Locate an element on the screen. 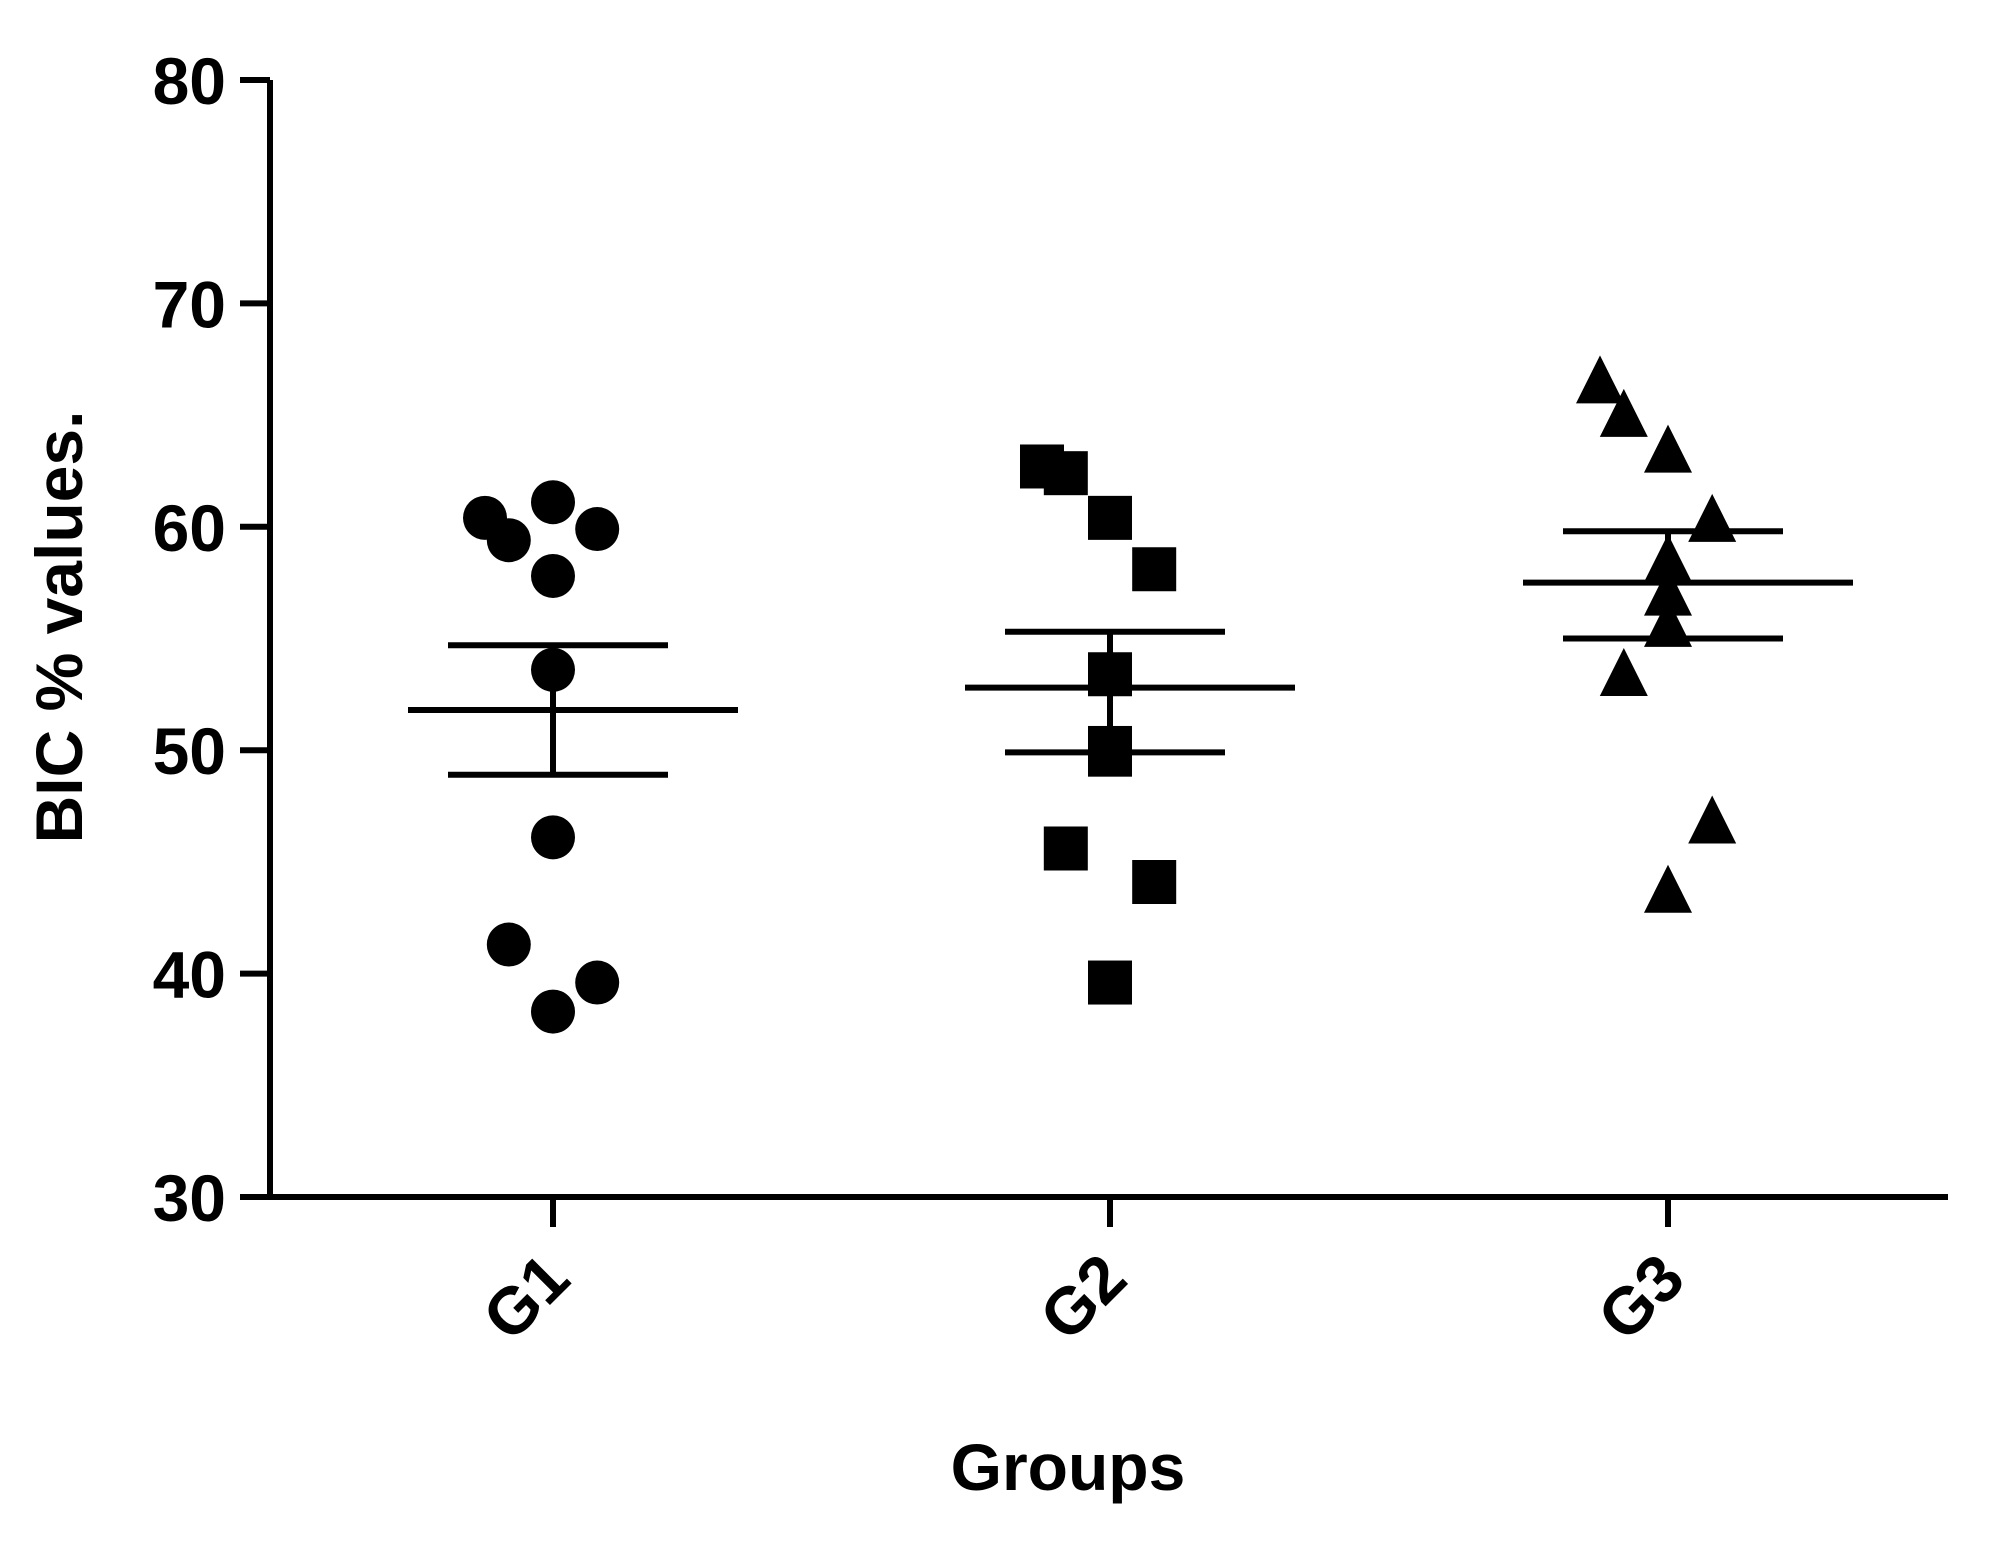  x-tick-label: G3 is located at coordinates (1640, 1297).